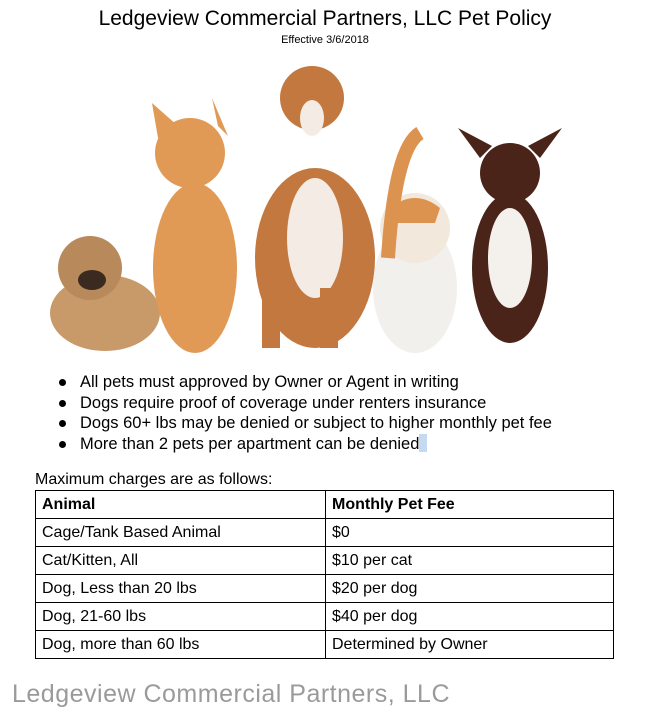 The width and height of the screenshot is (650, 715). Describe the element at coordinates (469, 560) in the screenshot. I see `fee-cell: $10 per cat` at that location.